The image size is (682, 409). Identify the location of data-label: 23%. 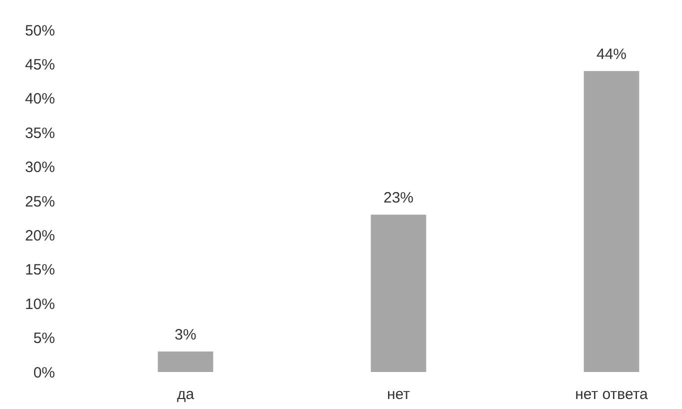
(398, 198).